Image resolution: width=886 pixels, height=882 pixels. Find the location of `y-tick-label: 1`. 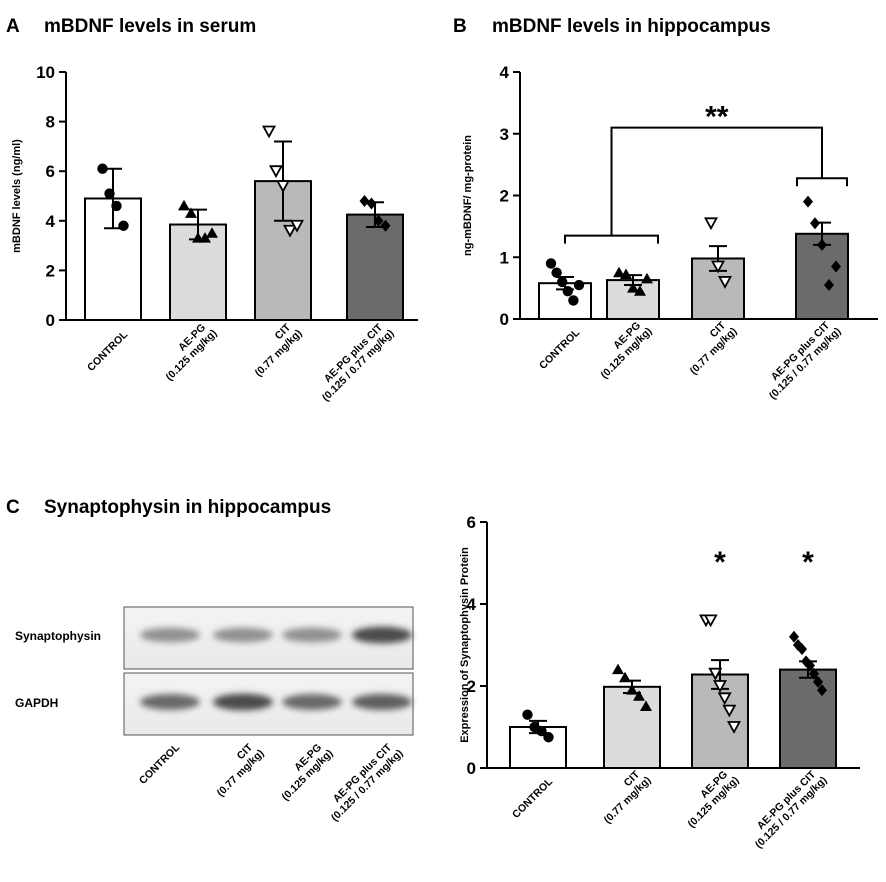

y-tick-label: 1 is located at coordinates (504, 257).